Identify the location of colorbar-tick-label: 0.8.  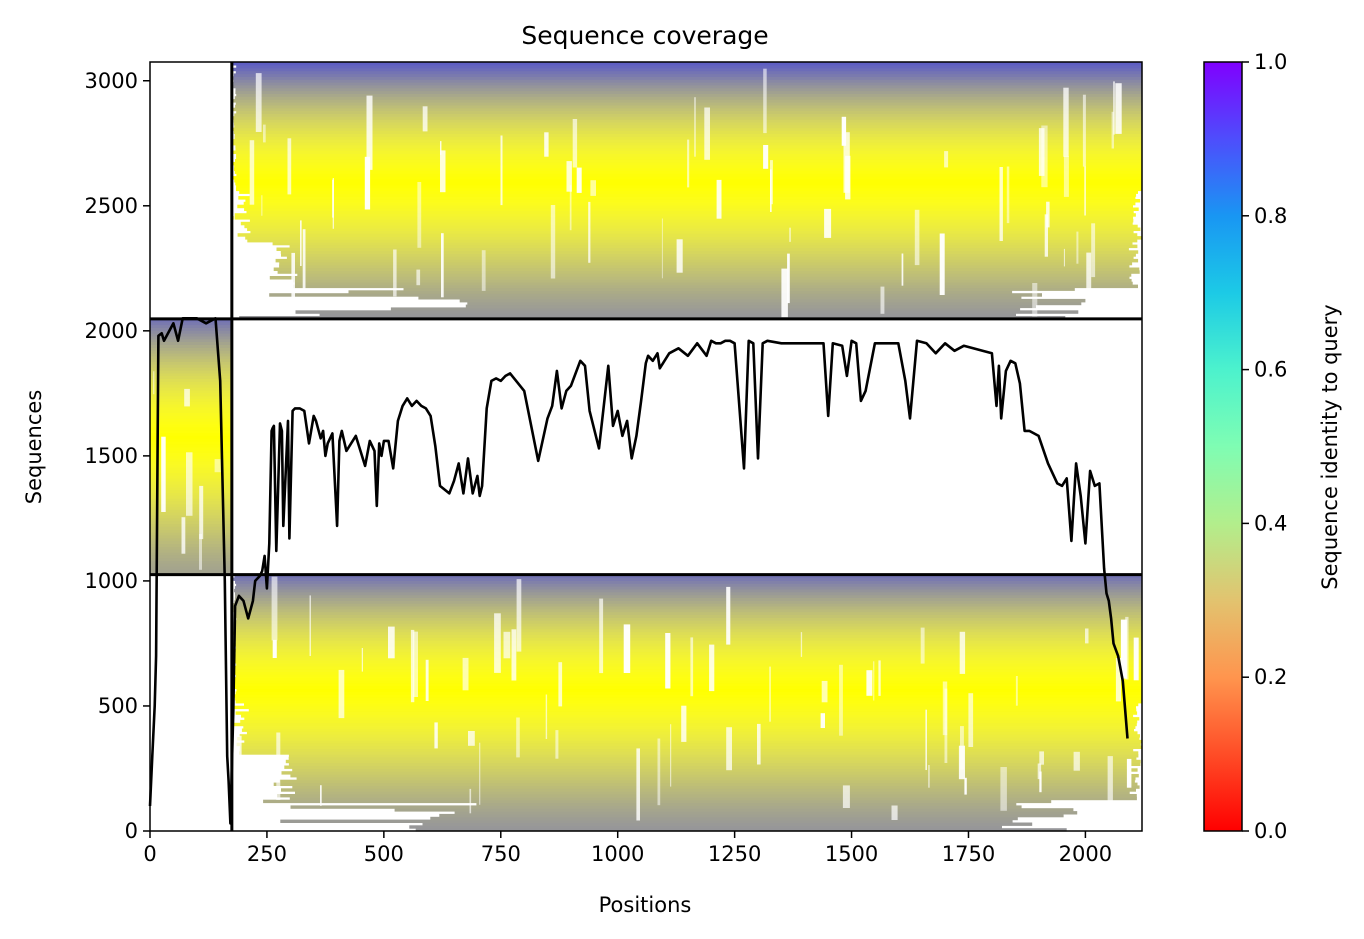
(1270, 216).